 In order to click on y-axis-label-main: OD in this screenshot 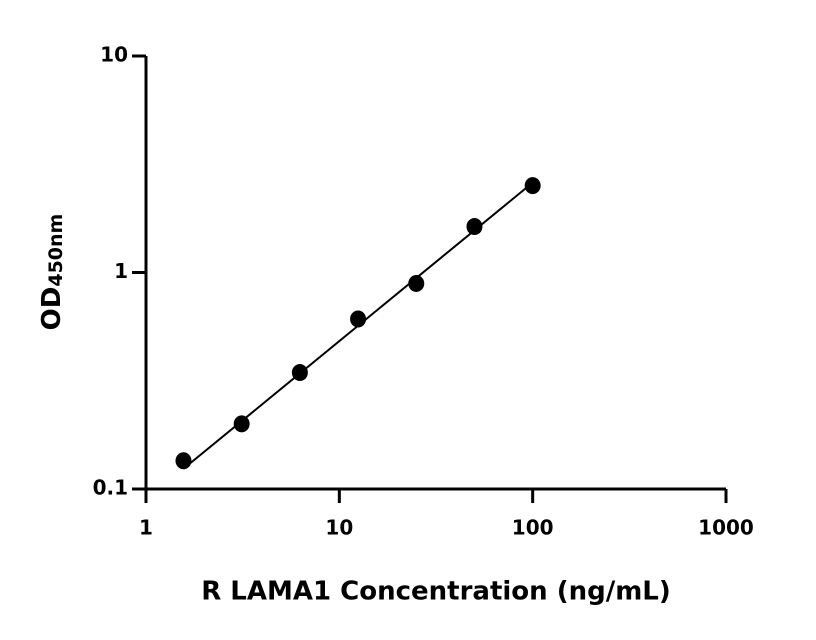, I will do `click(52, 309)`.